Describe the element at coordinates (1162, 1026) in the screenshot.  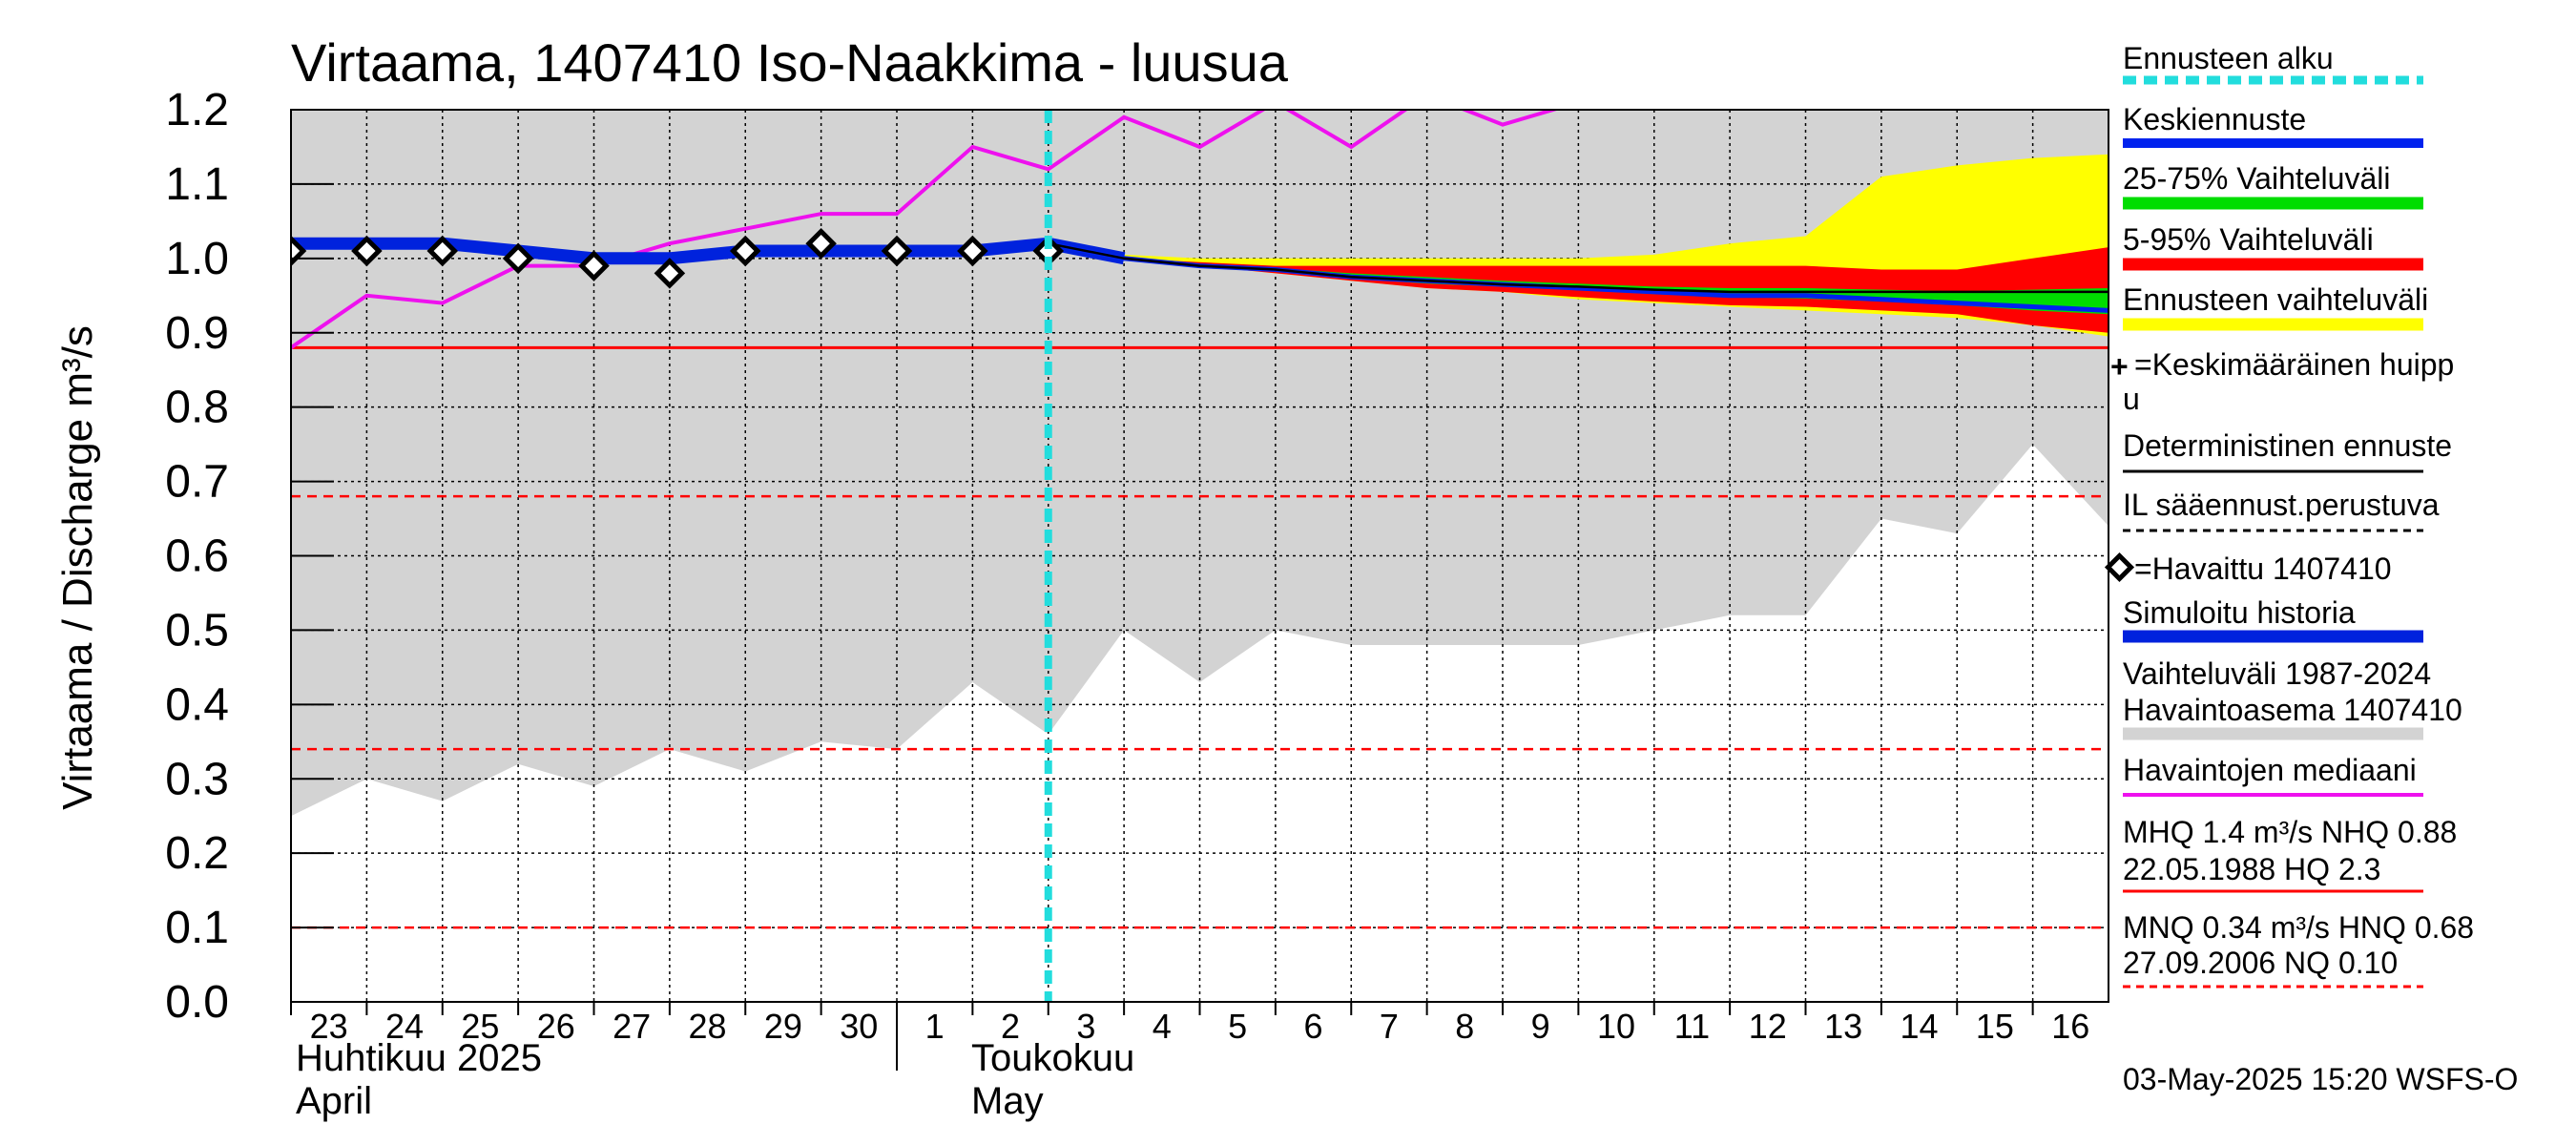
I see `x-tick-label: 4` at that location.